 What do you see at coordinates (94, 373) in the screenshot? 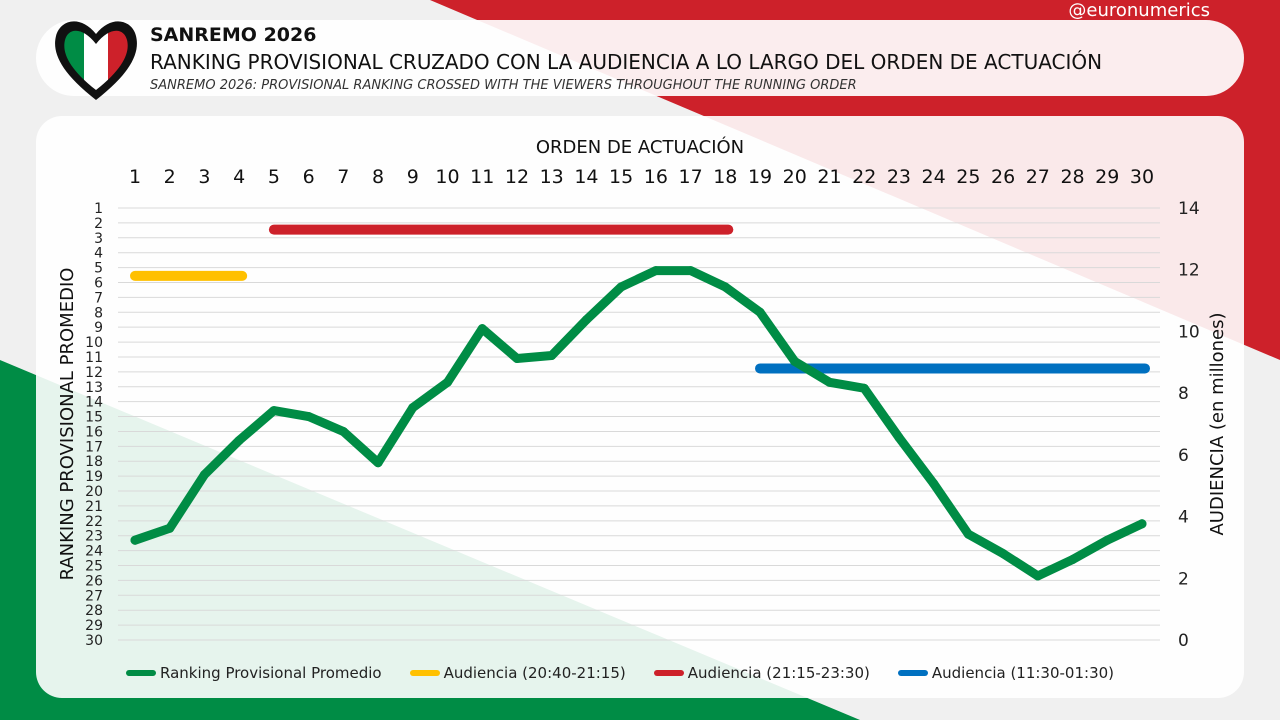
I see `y-tick-label: 12` at bounding box center [94, 373].